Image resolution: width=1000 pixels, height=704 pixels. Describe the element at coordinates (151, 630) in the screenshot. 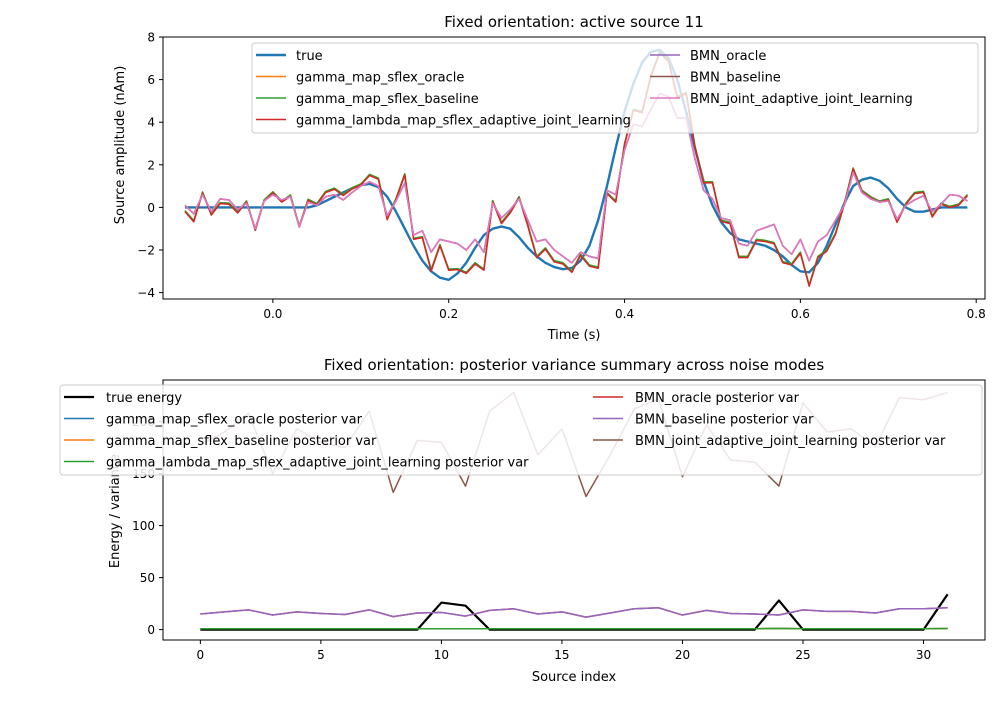

I see `variance-y-tick-label: 0` at that location.